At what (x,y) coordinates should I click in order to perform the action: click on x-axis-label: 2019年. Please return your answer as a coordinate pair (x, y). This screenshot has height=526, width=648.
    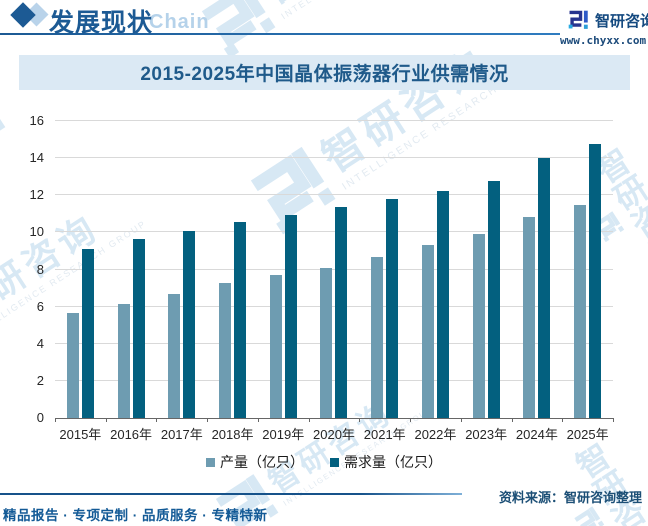
    Looking at the image, I should click on (283, 434).